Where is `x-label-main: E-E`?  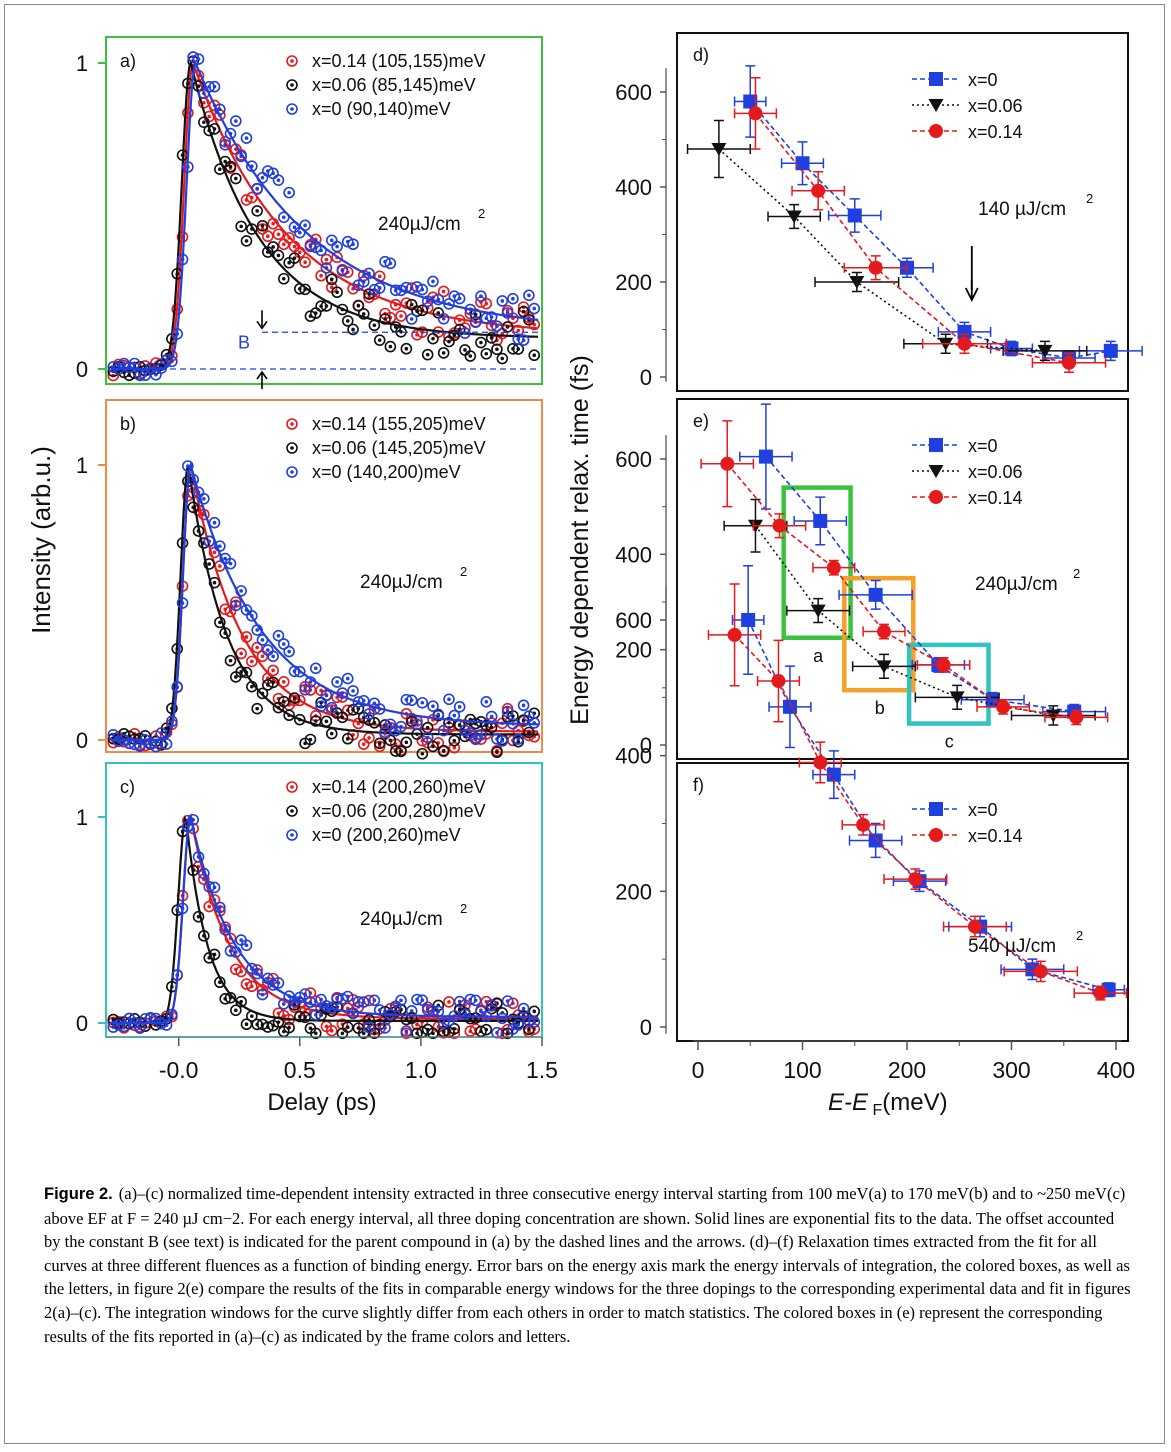 x-label-main: E-E is located at coordinates (848, 1102).